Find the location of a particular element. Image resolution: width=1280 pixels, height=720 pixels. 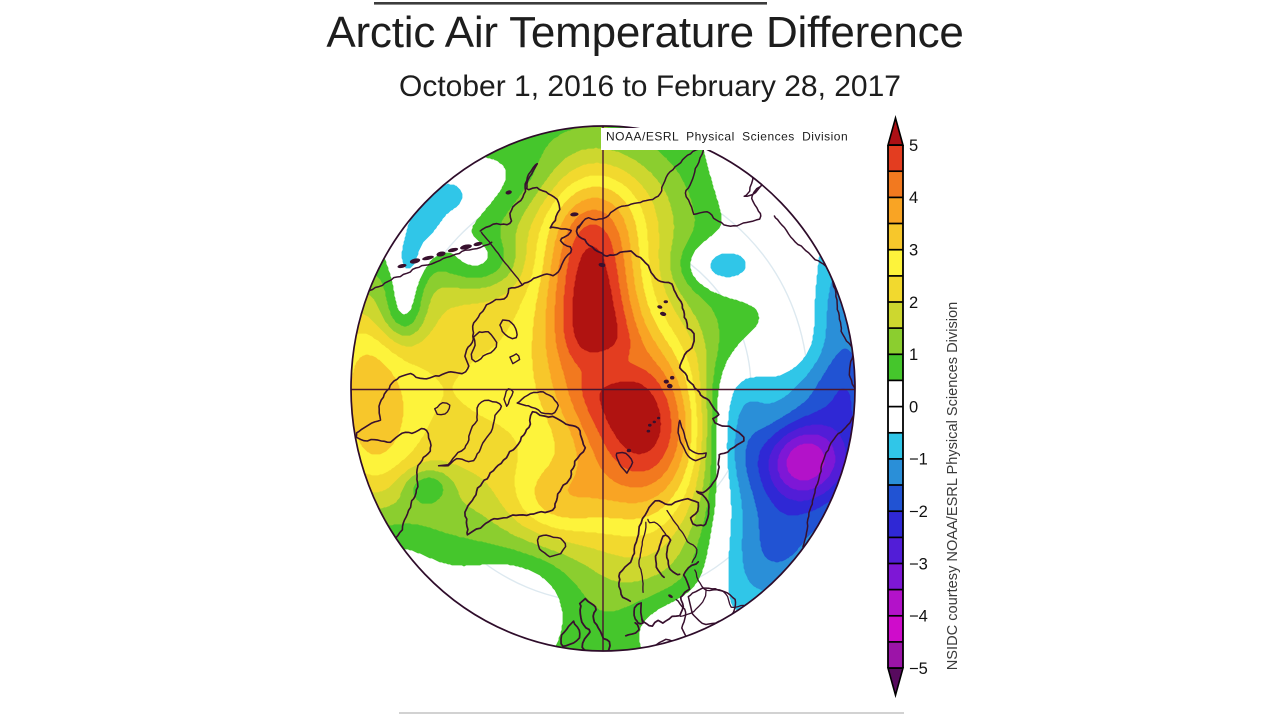

svg-text: 0 is located at coordinates (913, 407).